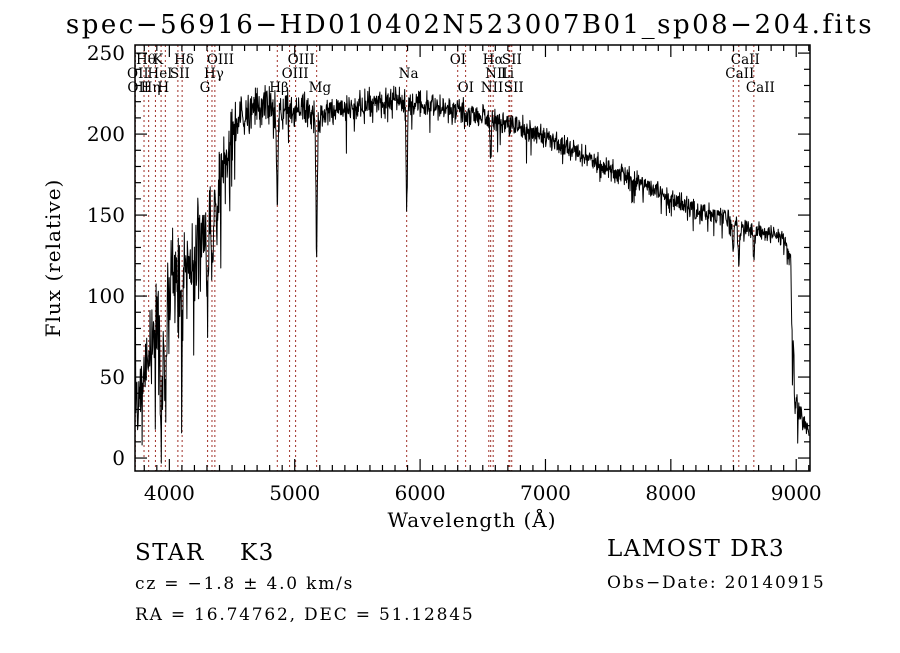  Describe the element at coordinates (257, 553) in the screenshot. I see `object-subclass-label: K3` at that location.